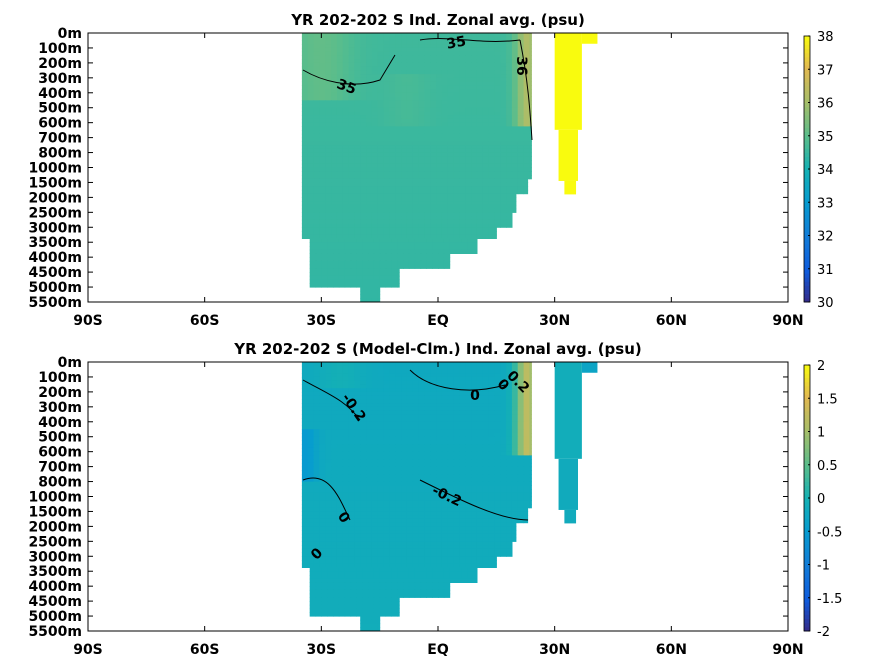 The height and width of the screenshot is (656, 875). I want to click on x-tick-label: 60S, so click(205, 321).